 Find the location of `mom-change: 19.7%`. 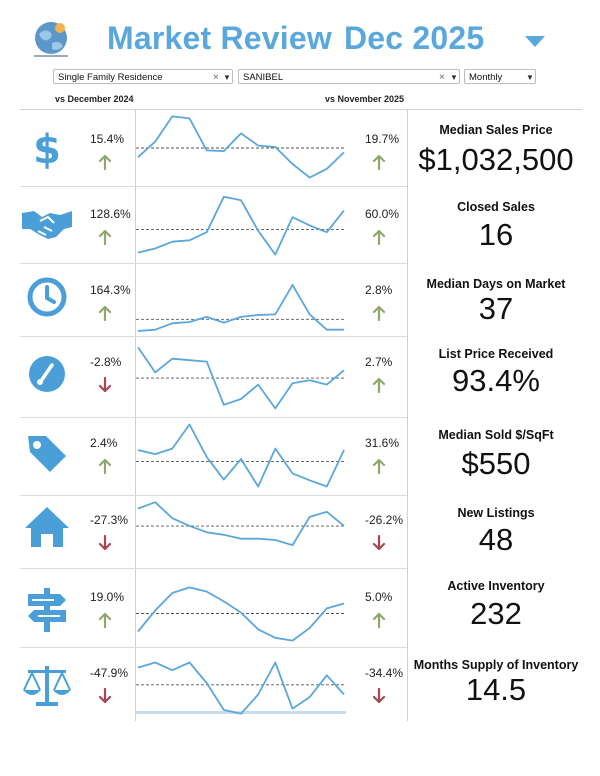

mom-change: 19.7% is located at coordinates (382, 139).